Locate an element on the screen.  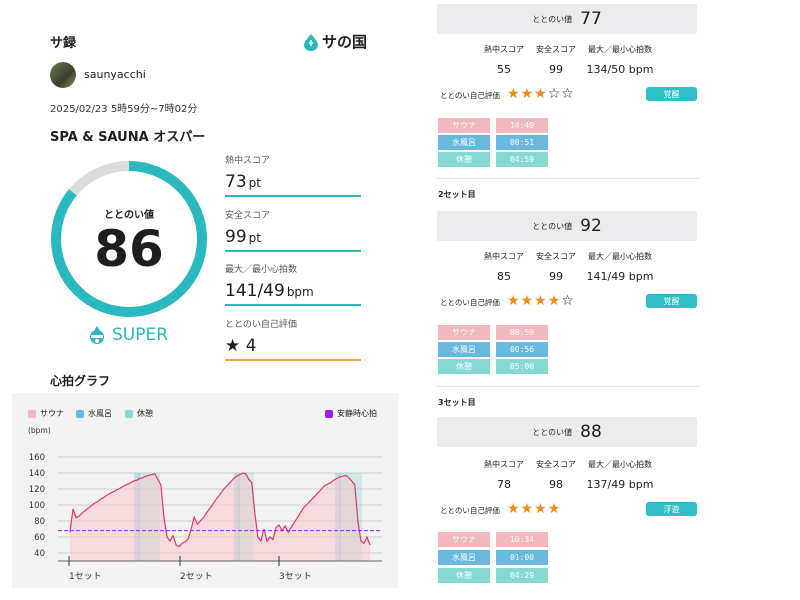
y-axis-unit: (bpm) is located at coordinates (39, 430).